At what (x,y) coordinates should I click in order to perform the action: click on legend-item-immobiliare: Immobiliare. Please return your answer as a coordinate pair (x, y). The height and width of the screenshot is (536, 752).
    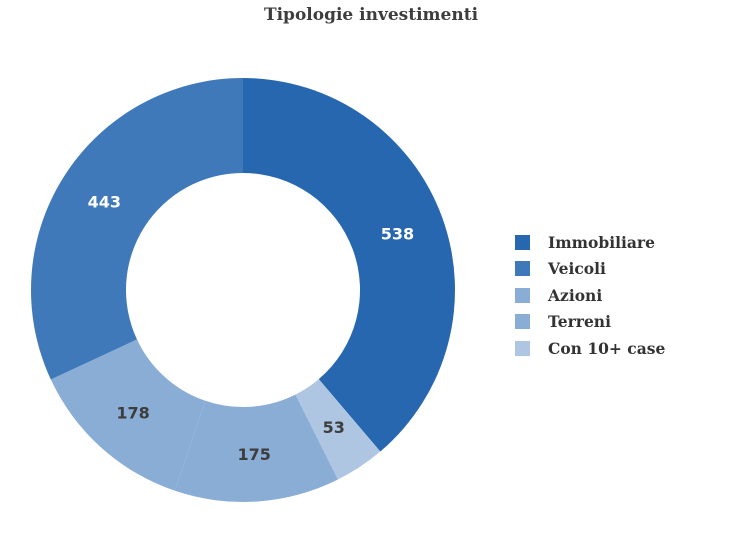
    Looking at the image, I should click on (590, 242).